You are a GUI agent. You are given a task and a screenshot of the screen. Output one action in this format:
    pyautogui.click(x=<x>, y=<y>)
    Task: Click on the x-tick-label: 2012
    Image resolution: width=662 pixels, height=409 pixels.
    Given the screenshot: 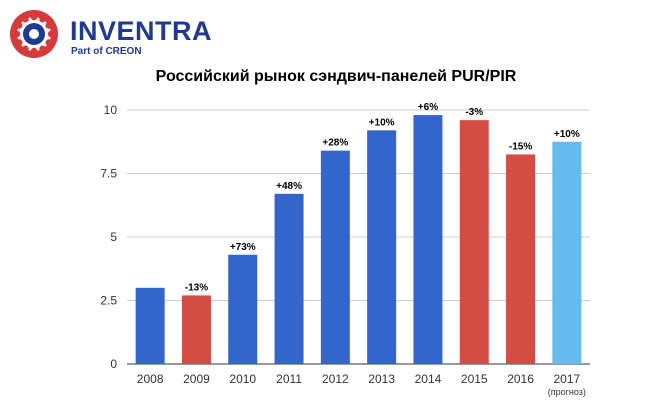 What is the action you would take?
    pyautogui.click(x=335, y=379)
    